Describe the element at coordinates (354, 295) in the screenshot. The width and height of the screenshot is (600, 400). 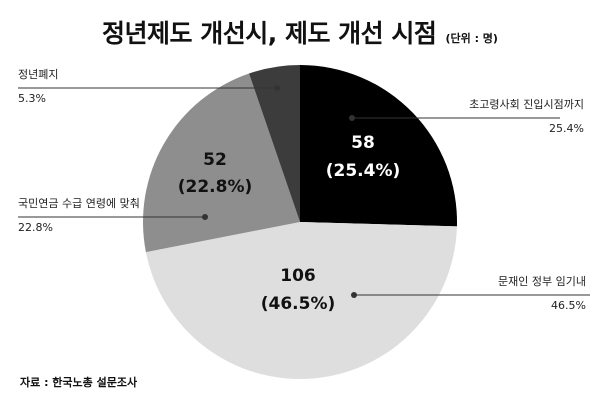
I see `leader-dot-term` at that location.